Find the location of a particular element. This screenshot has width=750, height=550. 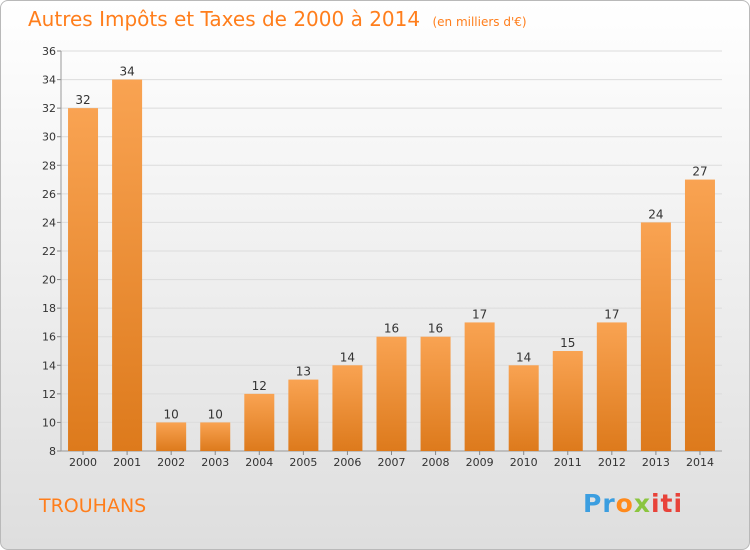

data-label: 32 is located at coordinates (82, 100).